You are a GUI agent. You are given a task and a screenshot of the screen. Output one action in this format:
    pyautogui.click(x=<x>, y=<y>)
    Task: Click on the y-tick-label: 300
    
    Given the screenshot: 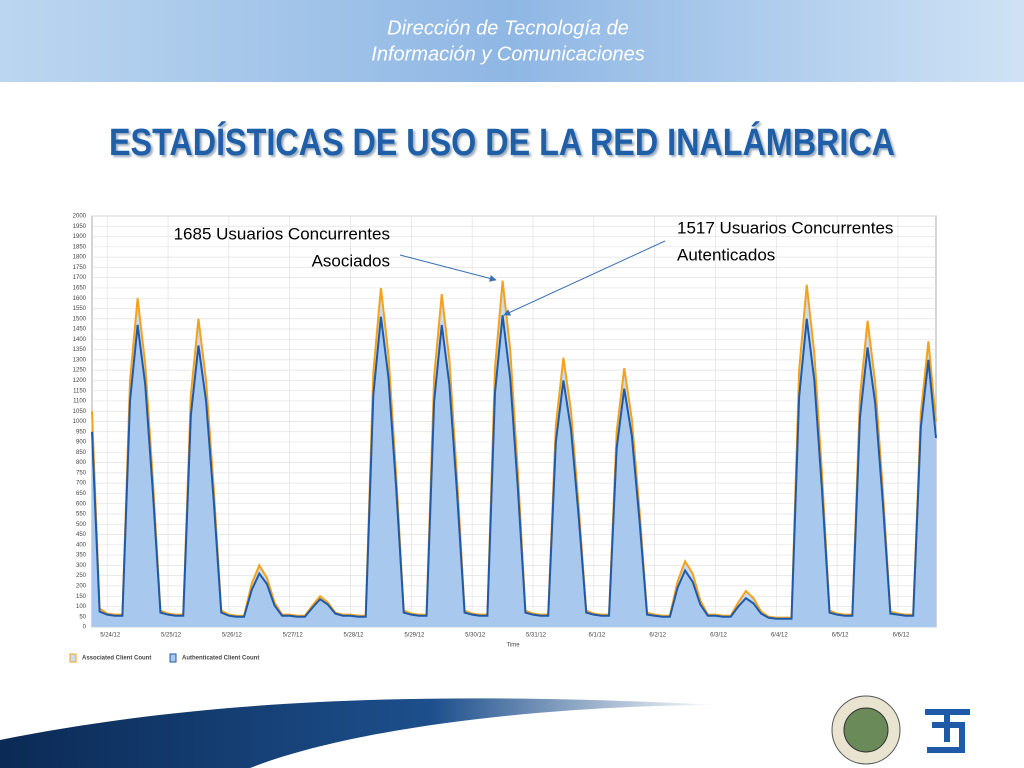 What is the action you would take?
    pyautogui.click(x=81, y=566)
    